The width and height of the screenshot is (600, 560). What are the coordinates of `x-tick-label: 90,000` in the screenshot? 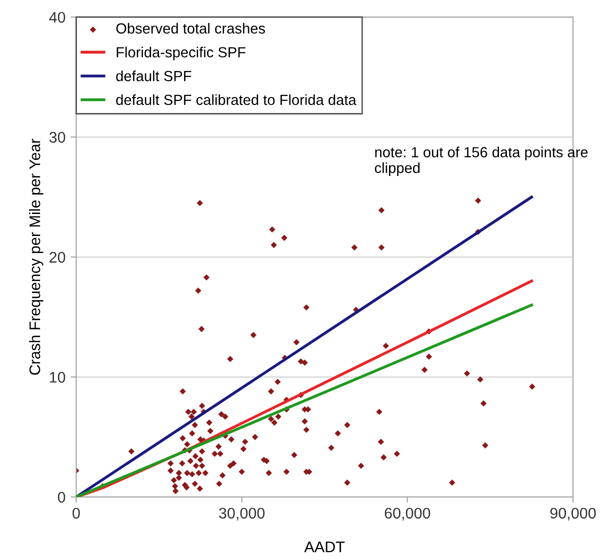 It's located at (573, 514).